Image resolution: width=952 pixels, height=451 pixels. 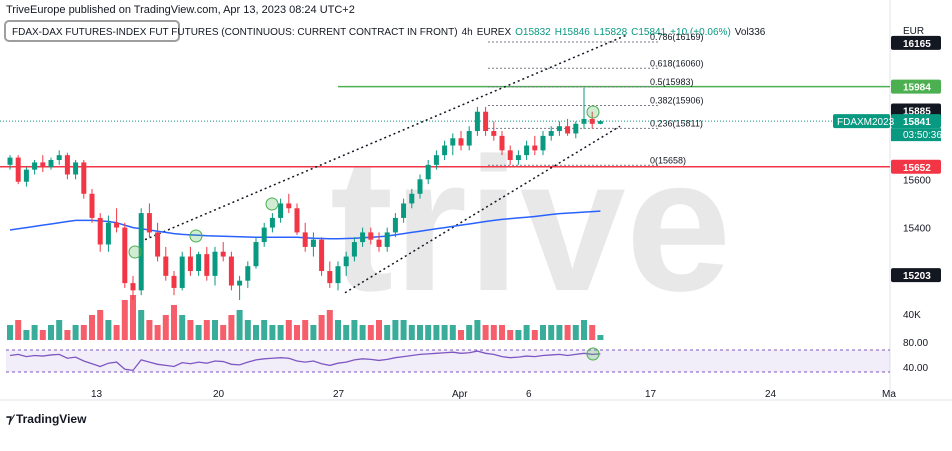 I want to click on price-tick-label: 15600, so click(x=917, y=180).